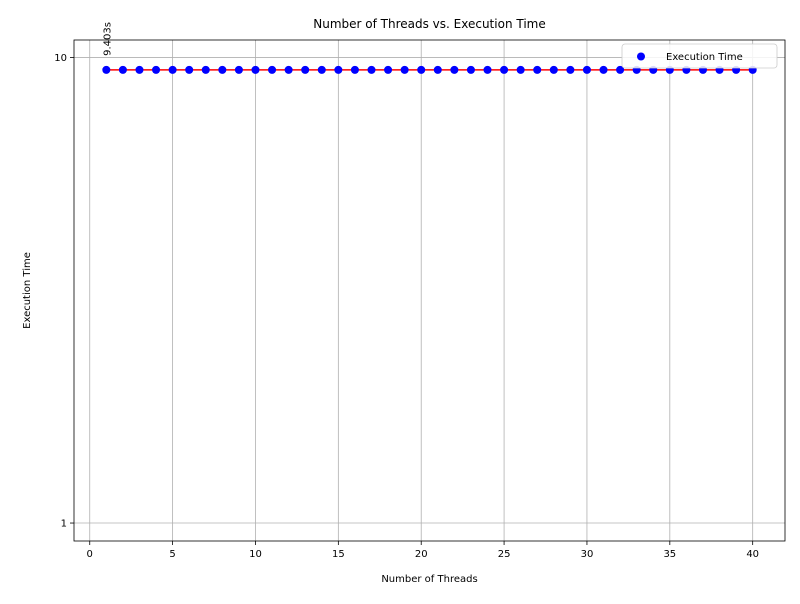  What do you see at coordinates (421, 554) in the screenshot?
I see `x-tick-label: 20` at bounding box center [421, 554].